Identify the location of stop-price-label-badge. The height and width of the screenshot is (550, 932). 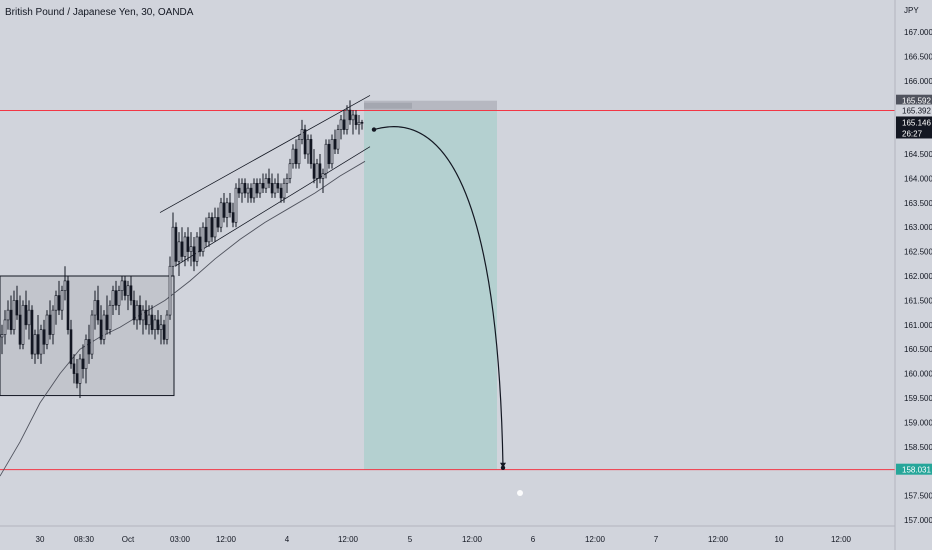
(914, 100).